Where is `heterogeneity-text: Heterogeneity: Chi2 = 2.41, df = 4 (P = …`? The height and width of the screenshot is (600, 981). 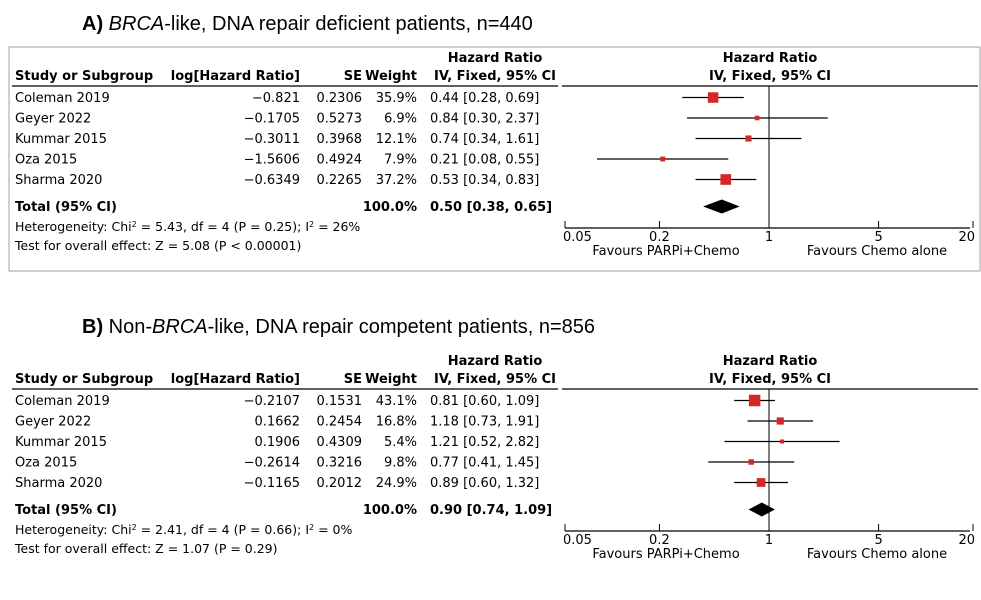 heterogeneity-text: Heterogeneity: Chi2 = 2.41, df = 4 (P = … is located at coordinates (183, 529).